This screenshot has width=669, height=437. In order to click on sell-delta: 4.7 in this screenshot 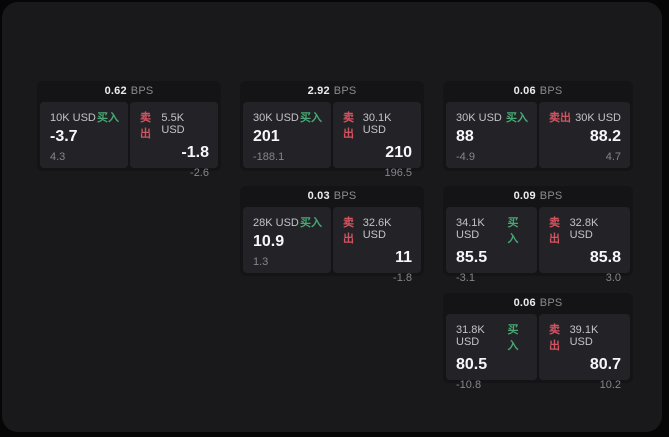, I will do `click(613, 157)`.